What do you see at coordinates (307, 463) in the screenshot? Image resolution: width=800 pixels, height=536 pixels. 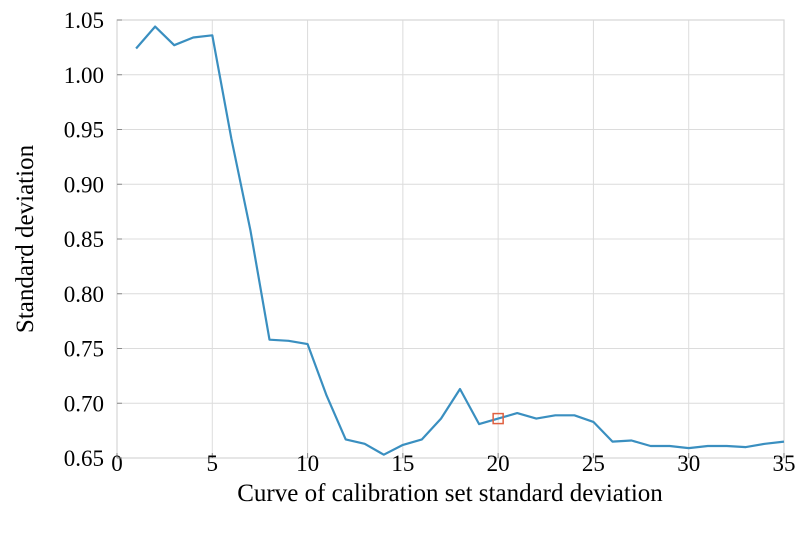 I see `x-tick-label: 10` at bounding box center [307, 463].